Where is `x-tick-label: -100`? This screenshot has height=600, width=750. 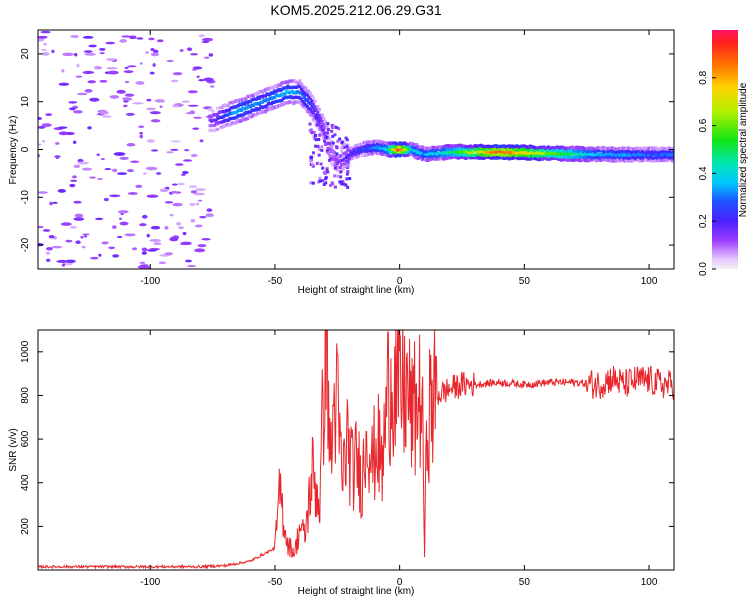 x-tick-label: -100 is located at coordinates (150, 281).